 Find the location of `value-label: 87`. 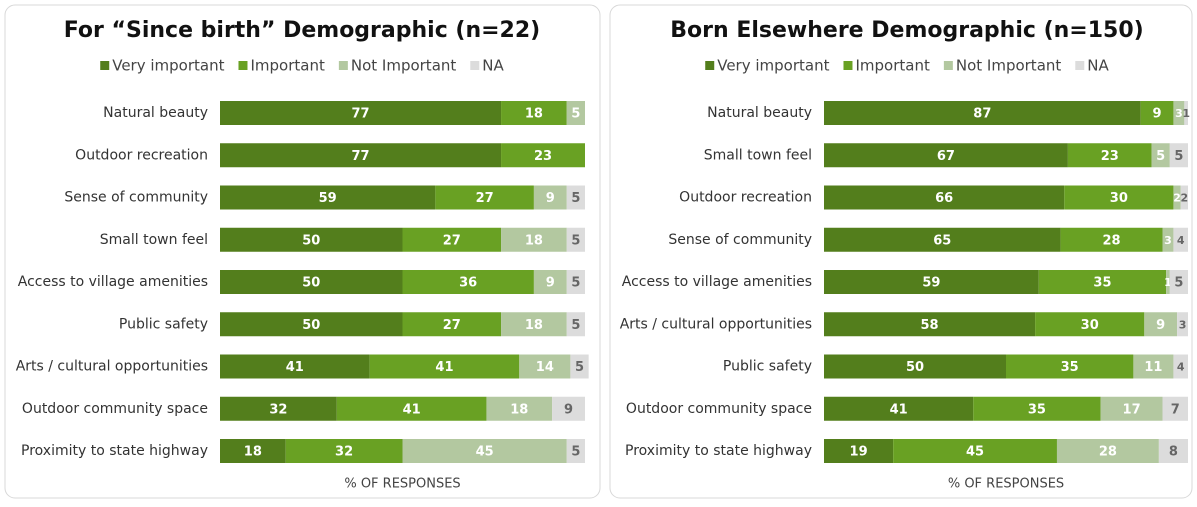

value-label: 87 is located at coordinates (982, 114).